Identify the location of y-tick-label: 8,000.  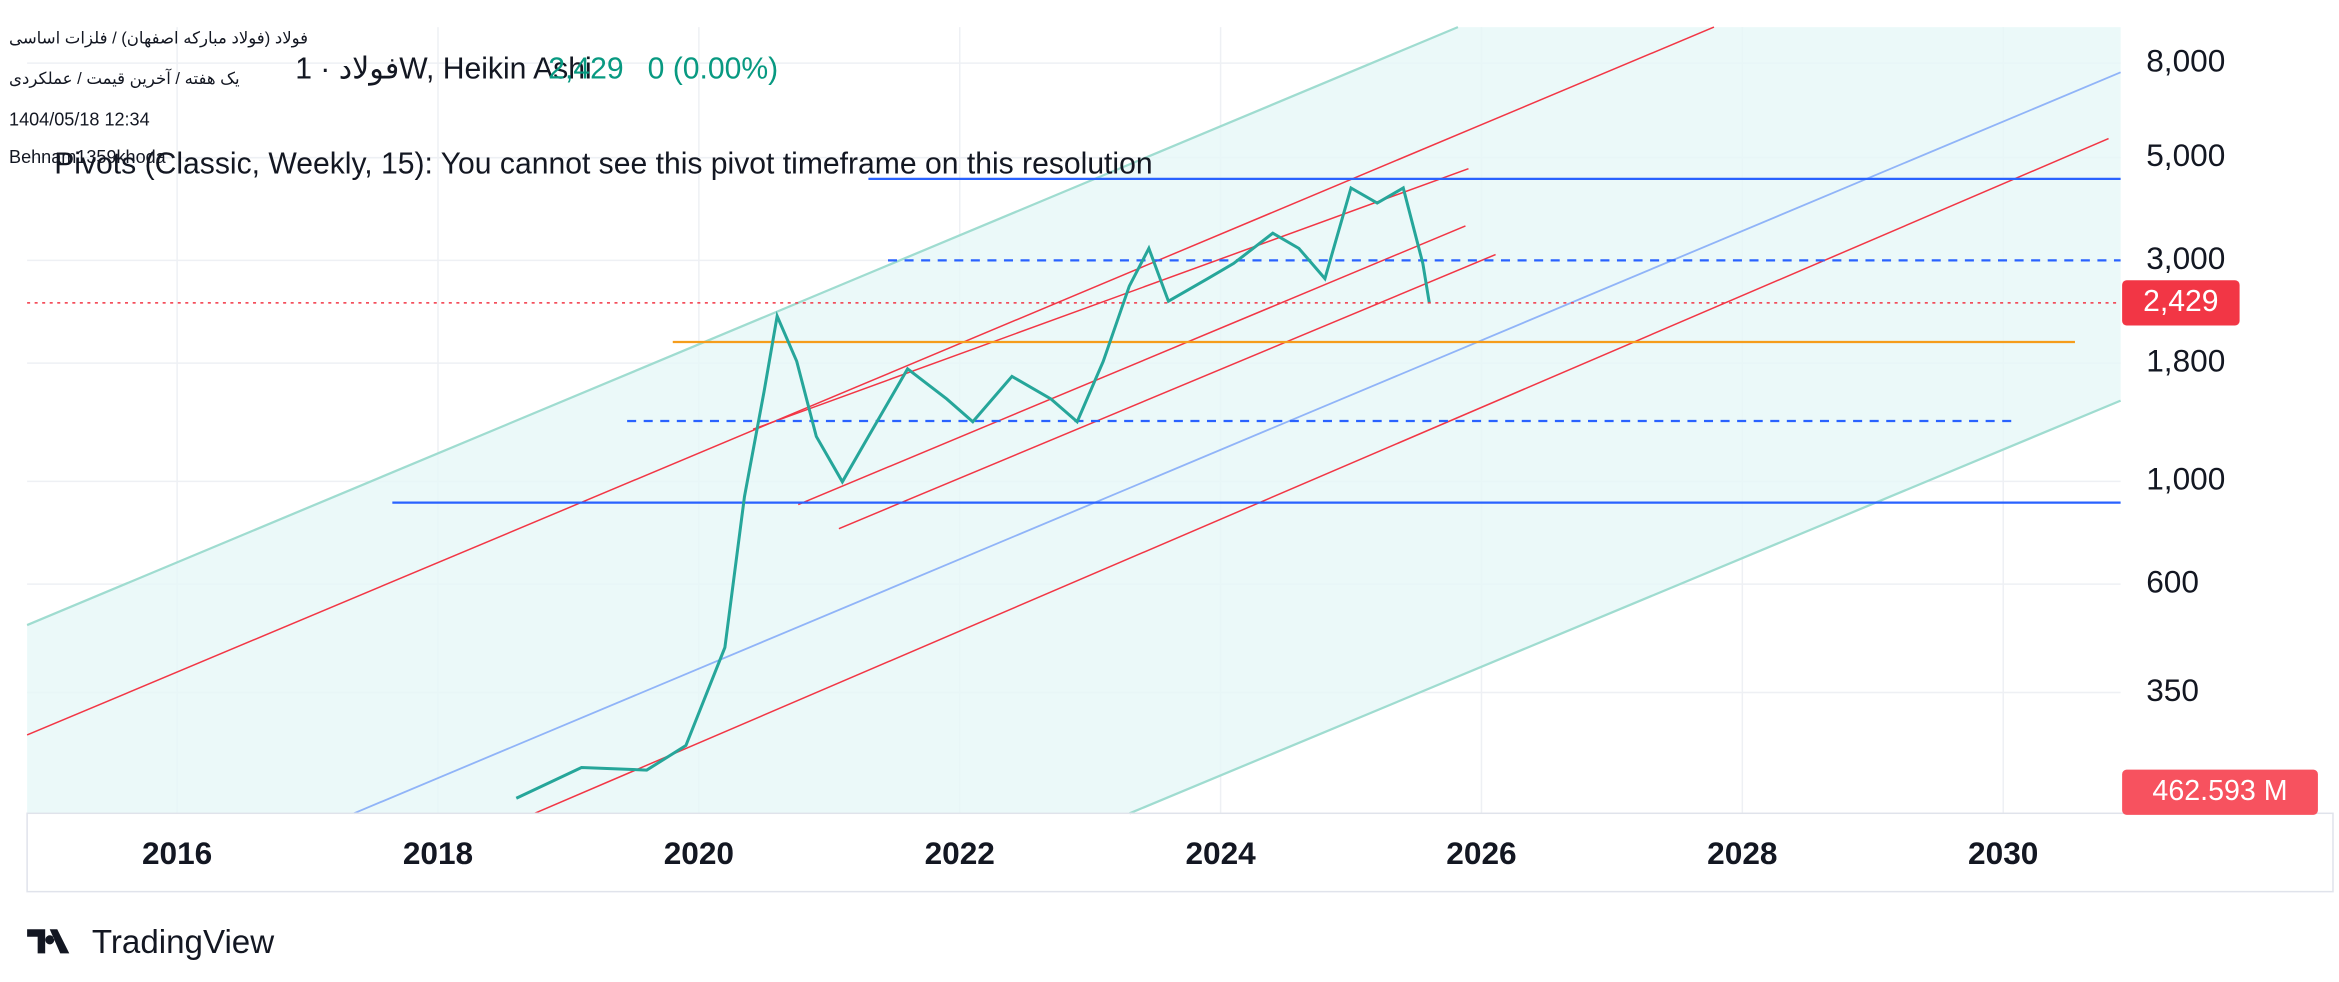
(2185, 61).